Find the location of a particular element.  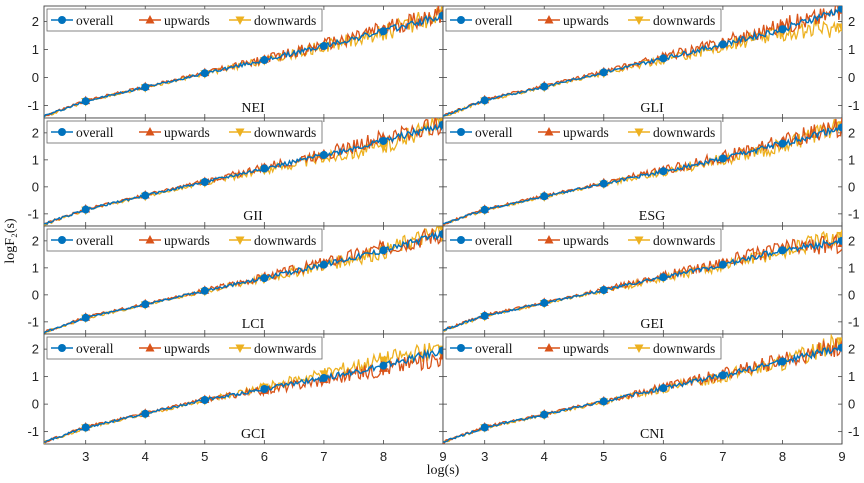

x-tick-label: 8 is located at coordinates (383, 456).